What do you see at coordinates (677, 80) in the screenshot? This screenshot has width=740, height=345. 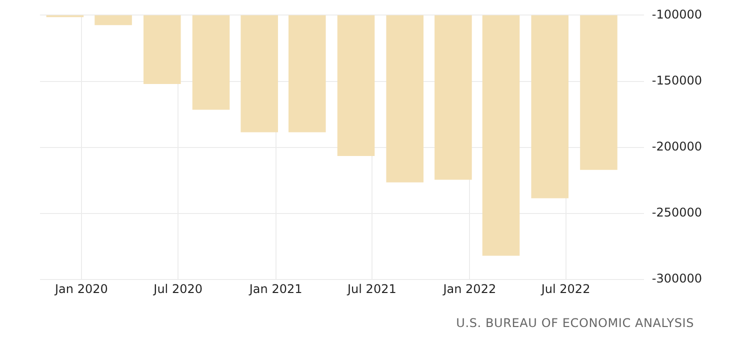 I see `y-tick-label: -150000` at bounding box center [677, 80].